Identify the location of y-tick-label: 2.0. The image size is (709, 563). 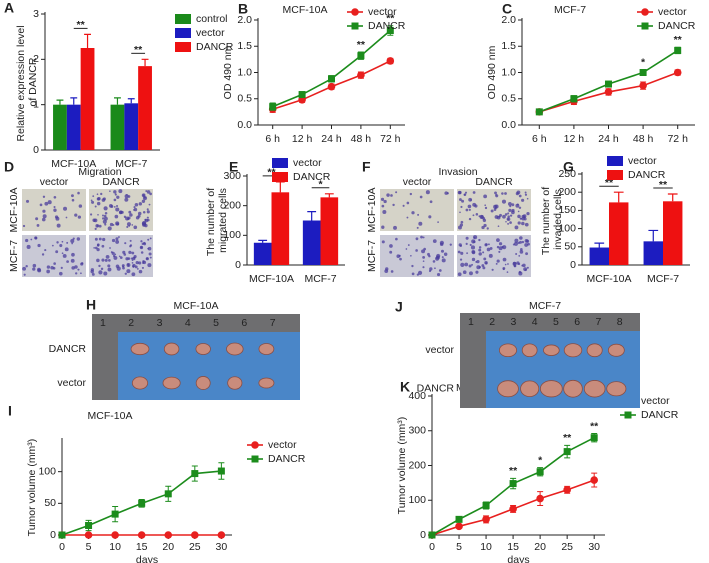
(244, 20).